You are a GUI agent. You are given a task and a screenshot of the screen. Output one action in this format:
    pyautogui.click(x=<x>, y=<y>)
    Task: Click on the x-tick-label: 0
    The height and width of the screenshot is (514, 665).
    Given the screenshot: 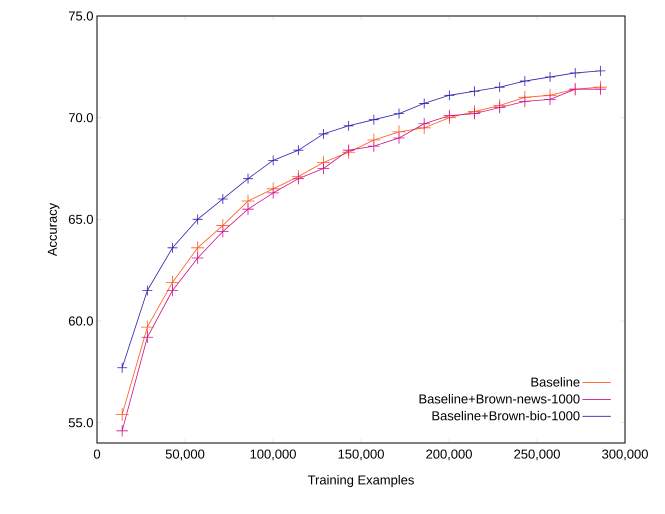 What is the action you would take?
    pyautogui.click(x=97, y=454)
    